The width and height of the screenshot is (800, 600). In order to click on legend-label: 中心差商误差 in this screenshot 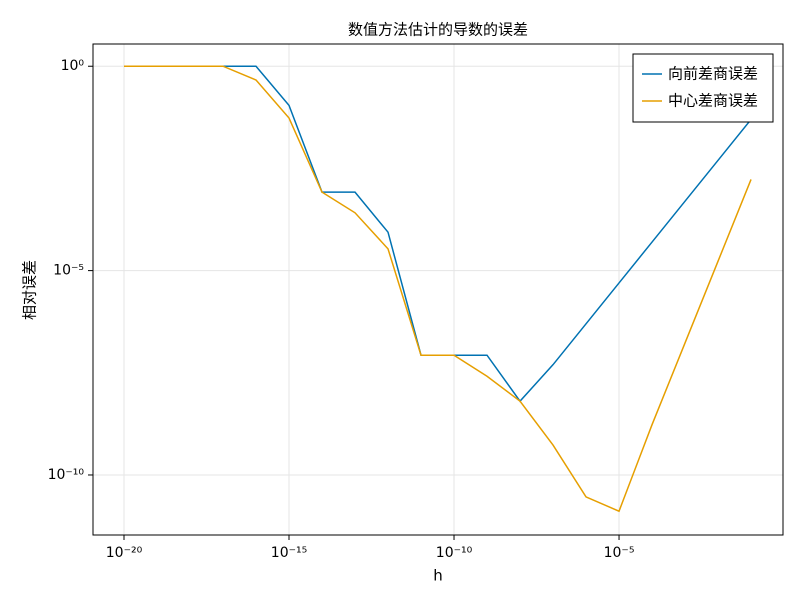, I will do `click(713, 101)`.